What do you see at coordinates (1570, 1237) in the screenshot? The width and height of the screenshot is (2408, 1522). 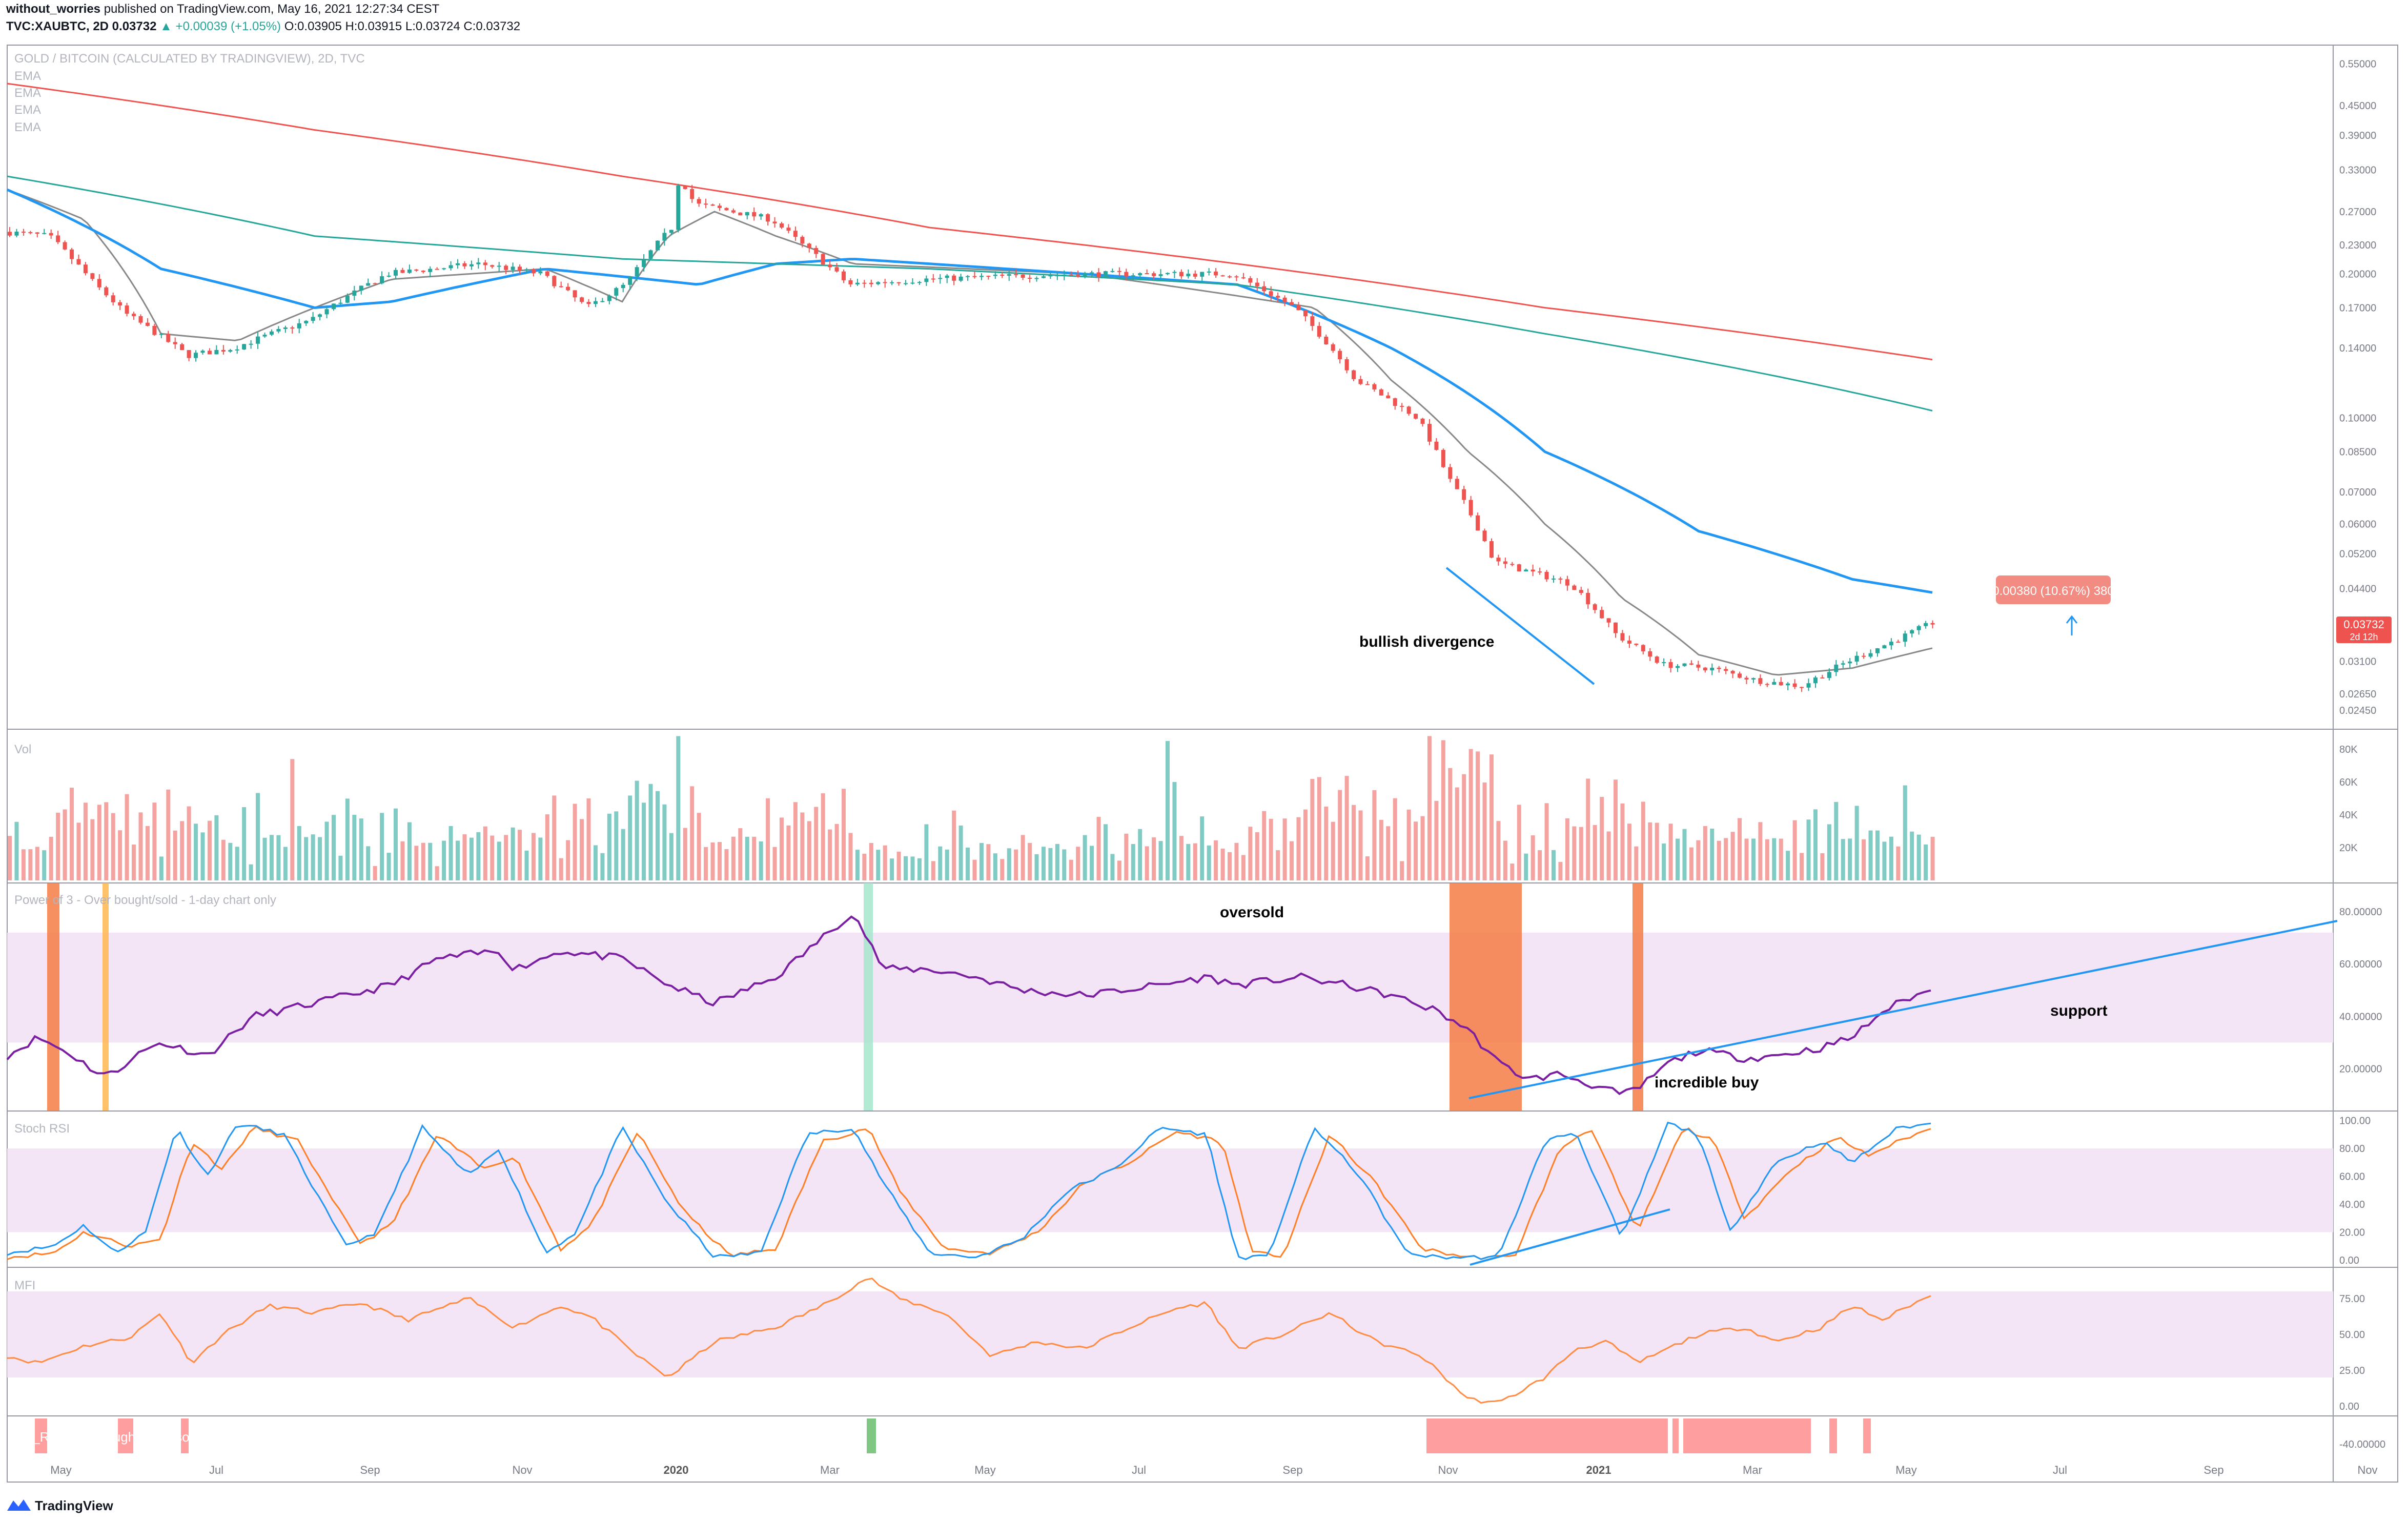 I see `stoch-divergence-line` at bounding box center [1570, 1237].